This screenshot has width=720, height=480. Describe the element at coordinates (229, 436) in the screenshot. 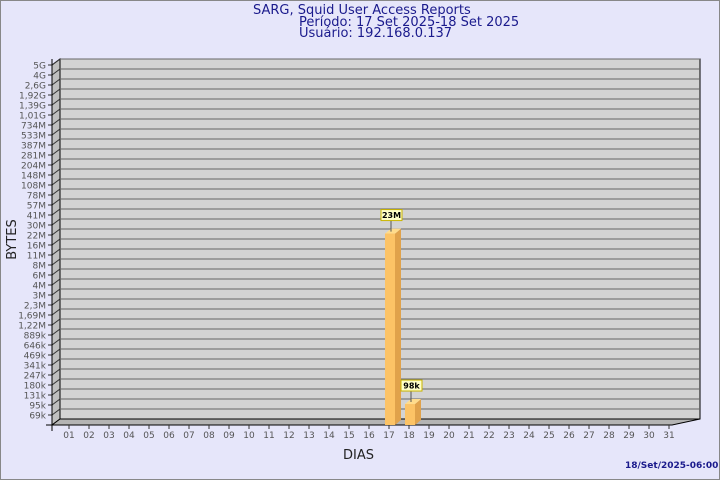

I see `x-tick-label: 09` at that location.